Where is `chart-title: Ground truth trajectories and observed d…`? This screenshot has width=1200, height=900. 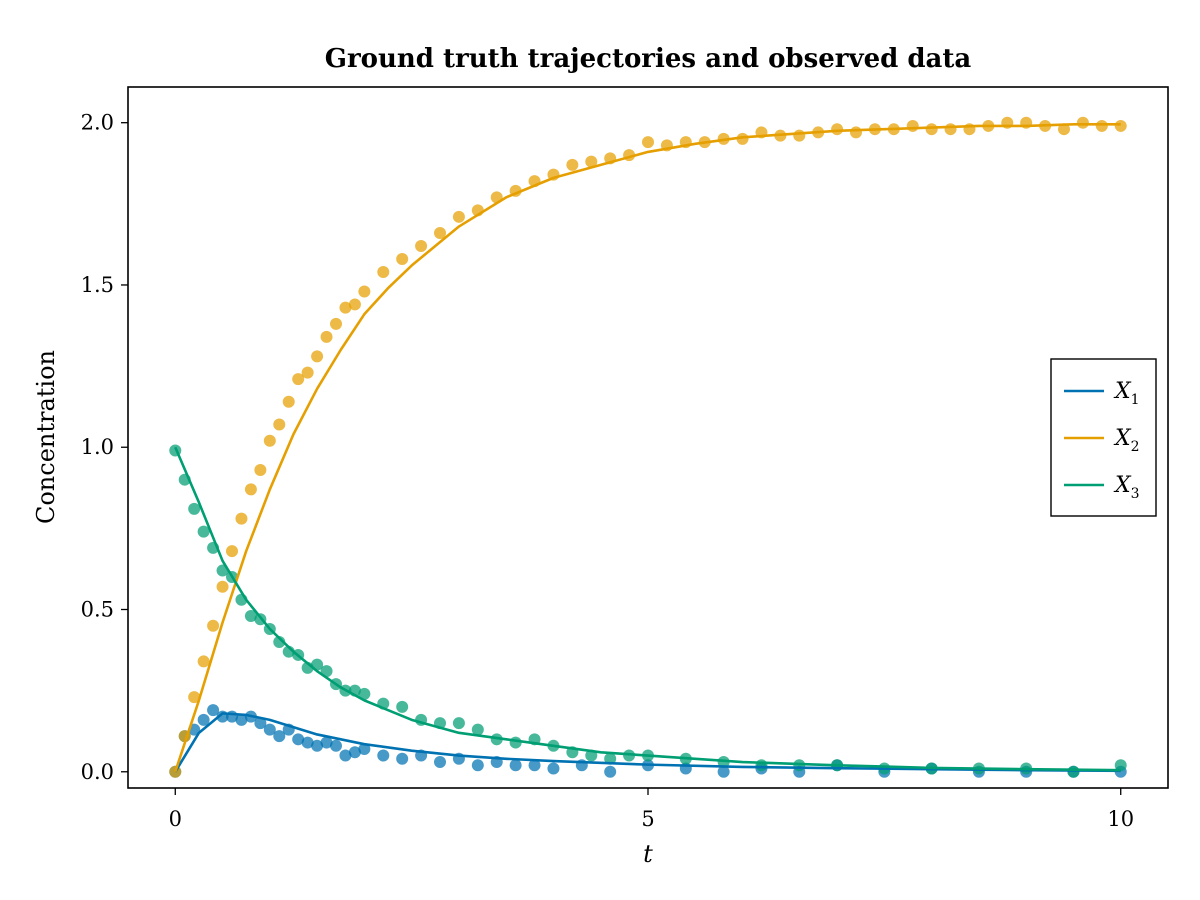 chart-title: Ground truth trajectories and observed d… is located at coordinates (648, 59).